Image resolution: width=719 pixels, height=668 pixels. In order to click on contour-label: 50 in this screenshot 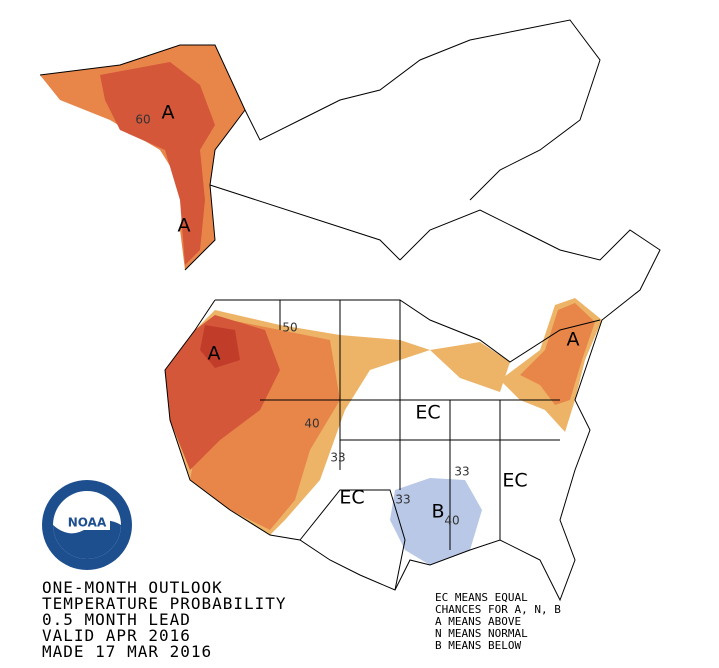, I will do `click(289, 328)`.